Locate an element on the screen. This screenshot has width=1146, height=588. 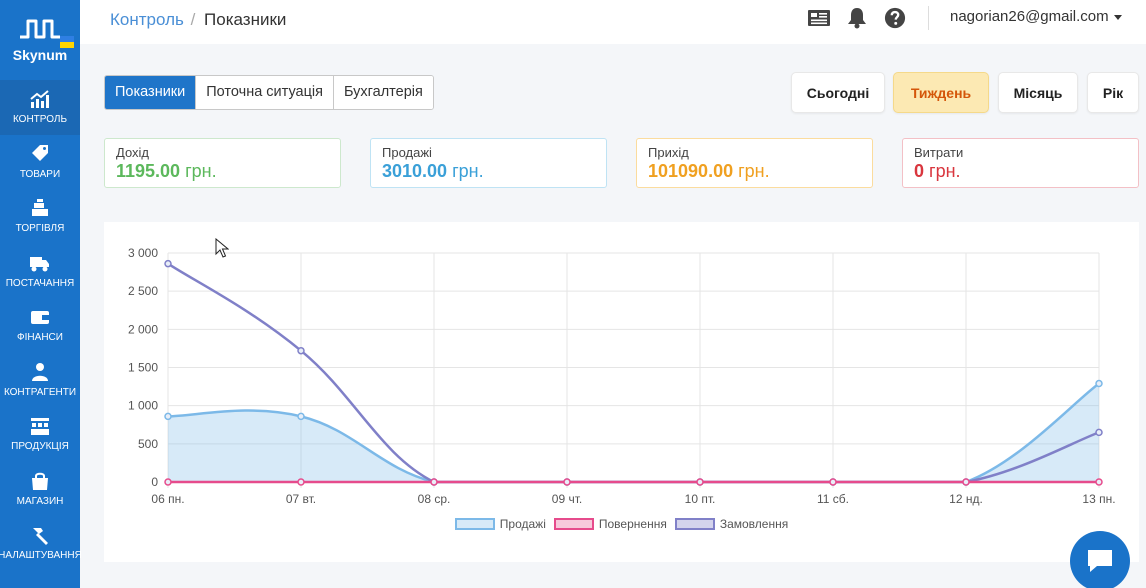
sidebar-item-label: Контроль is located at coordinates (40, 120).